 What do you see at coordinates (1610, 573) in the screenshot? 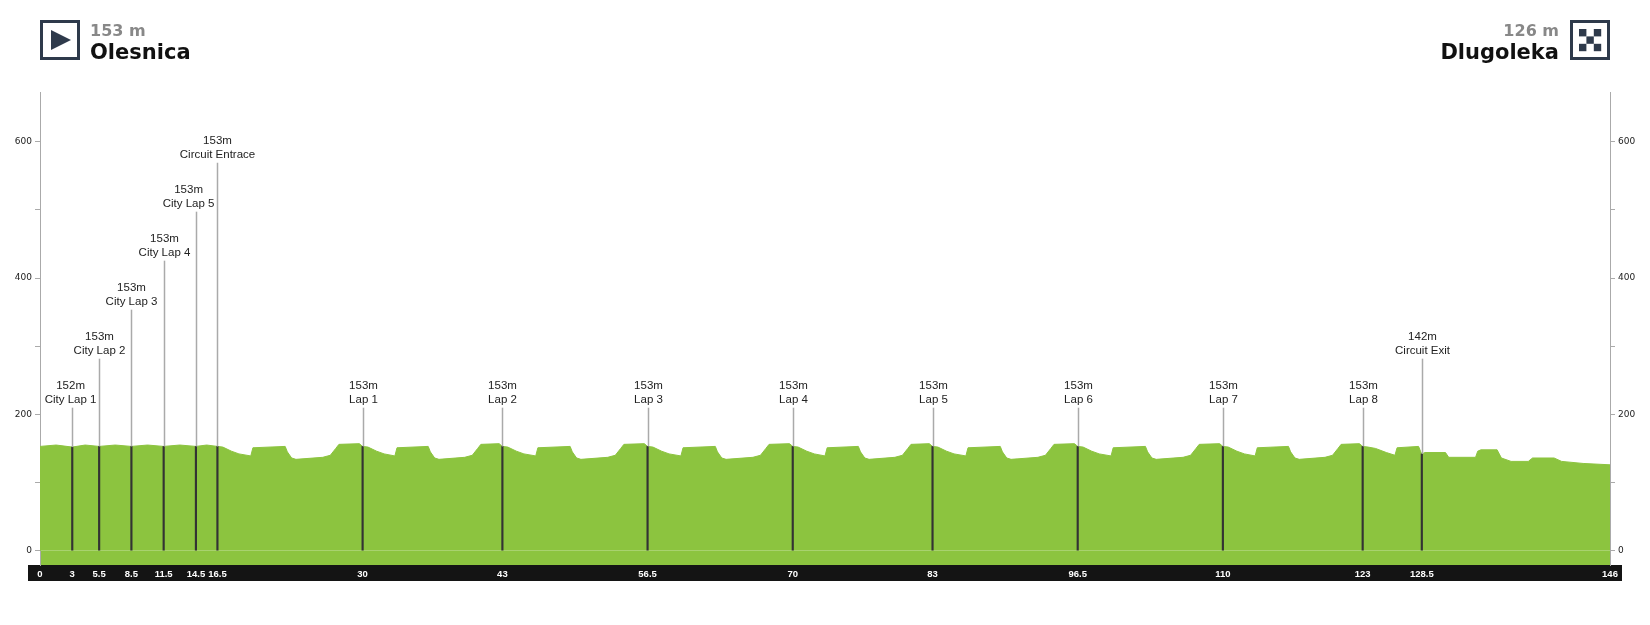
I see `x-tick-label: 146` at bounding box center [1610, 573].